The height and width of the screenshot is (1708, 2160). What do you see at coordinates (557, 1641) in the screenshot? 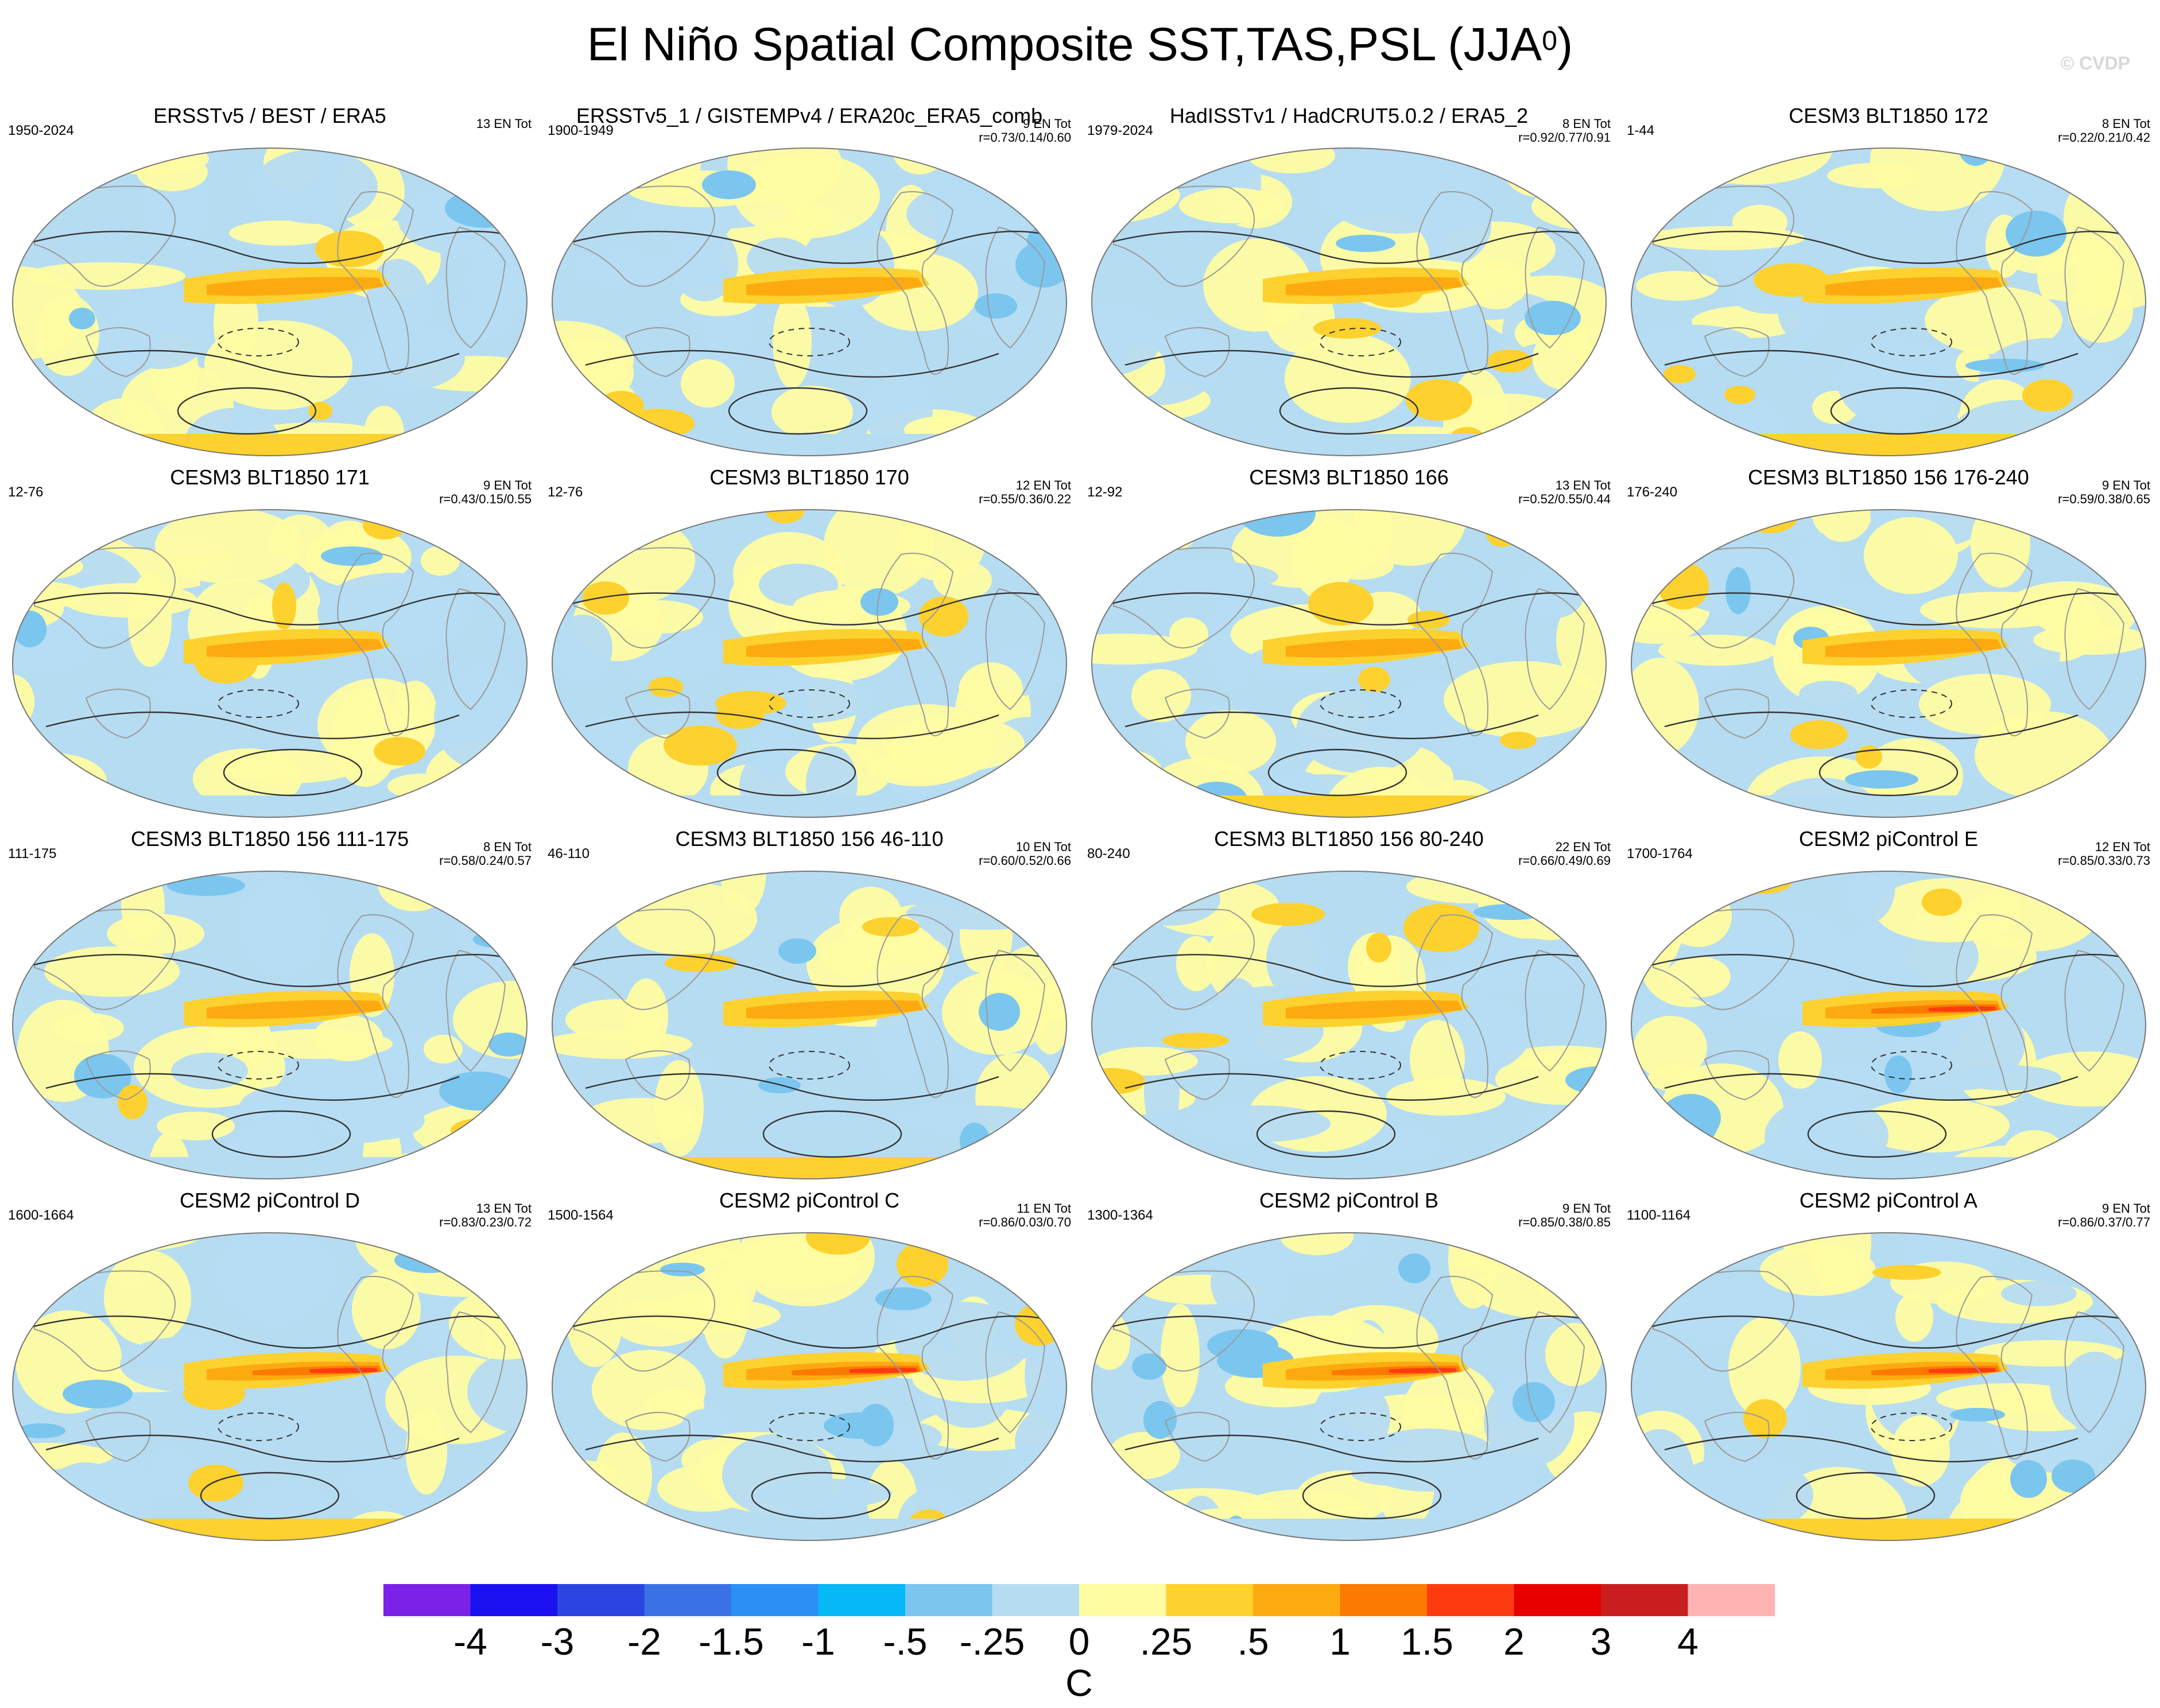
I see `colorbar-tick-label: -3` at bounding box center [557, 1641].